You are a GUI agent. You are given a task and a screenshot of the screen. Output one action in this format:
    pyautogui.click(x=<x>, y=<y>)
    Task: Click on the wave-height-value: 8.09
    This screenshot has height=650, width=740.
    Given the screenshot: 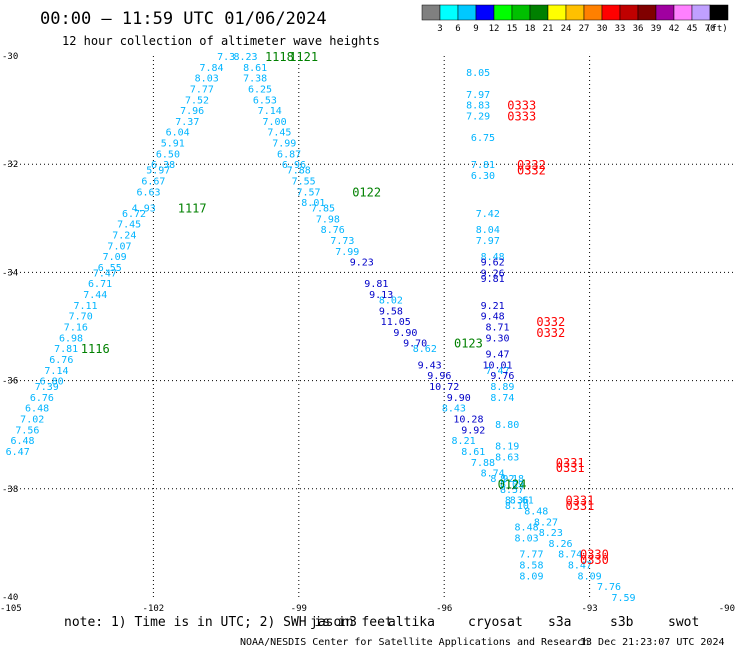 What is the action you would take?
    pyautogui.click(x=590, y=576)
    